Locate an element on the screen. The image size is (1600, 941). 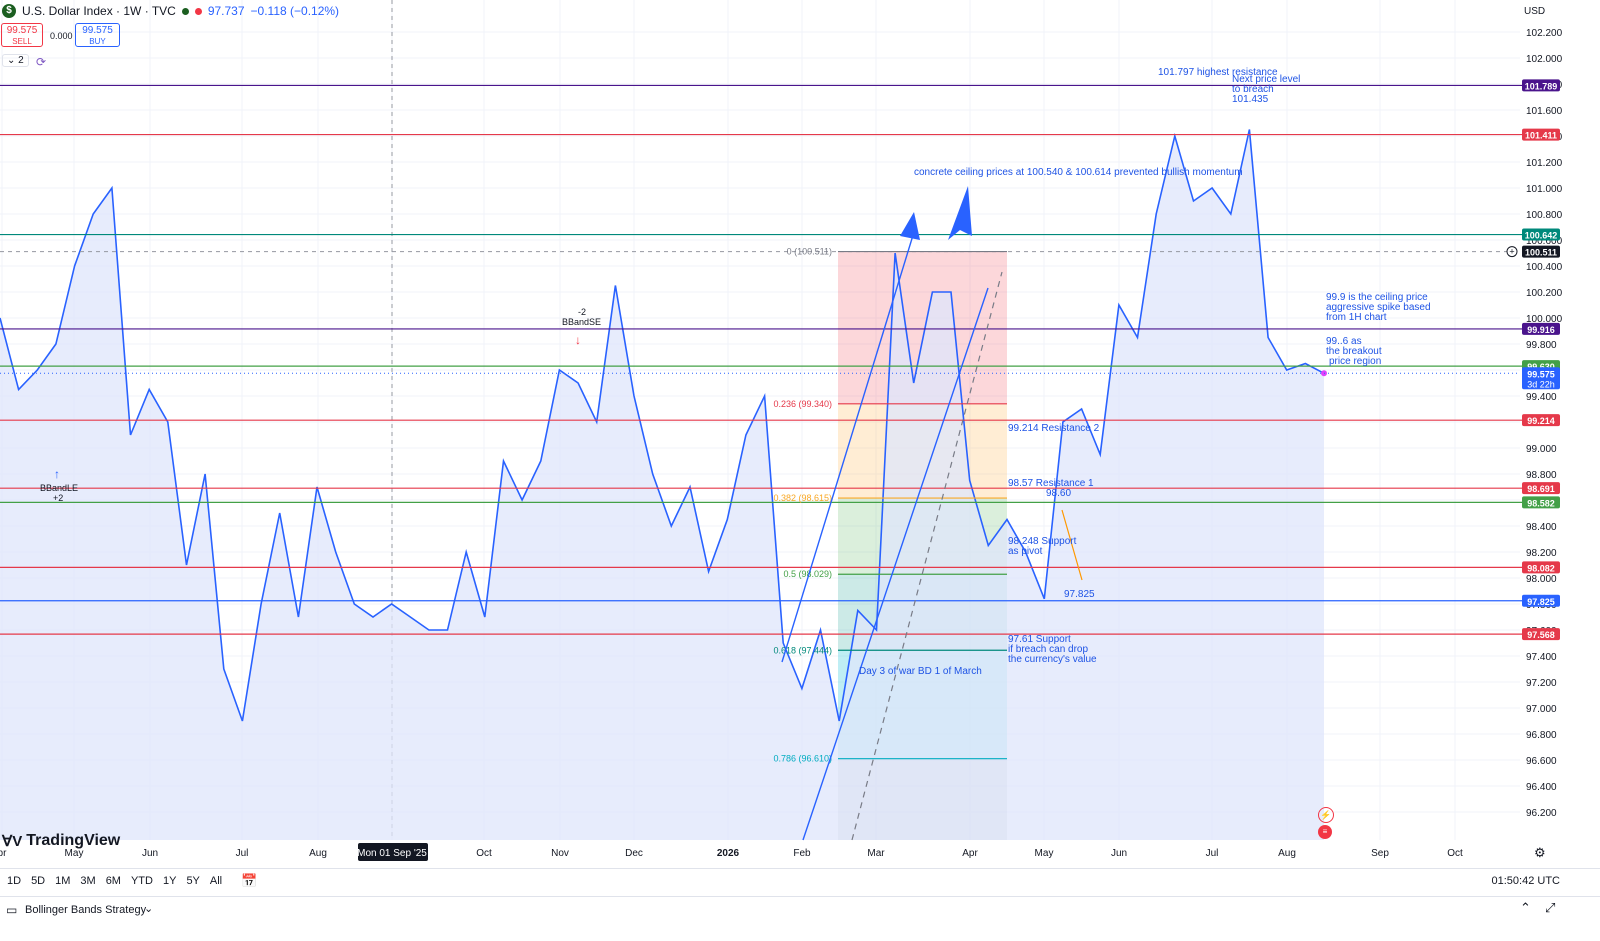
sell-button: 99.575 SELL is located at coordinates (22, 35).